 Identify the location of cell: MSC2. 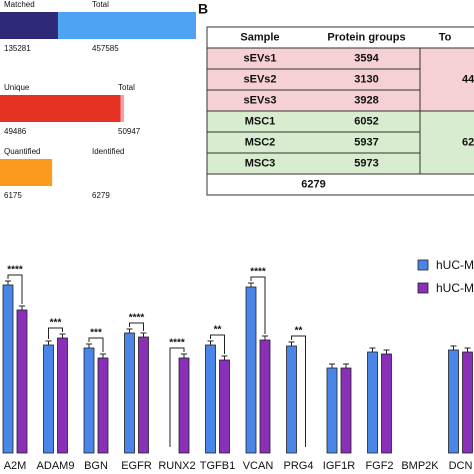
(260, 142).